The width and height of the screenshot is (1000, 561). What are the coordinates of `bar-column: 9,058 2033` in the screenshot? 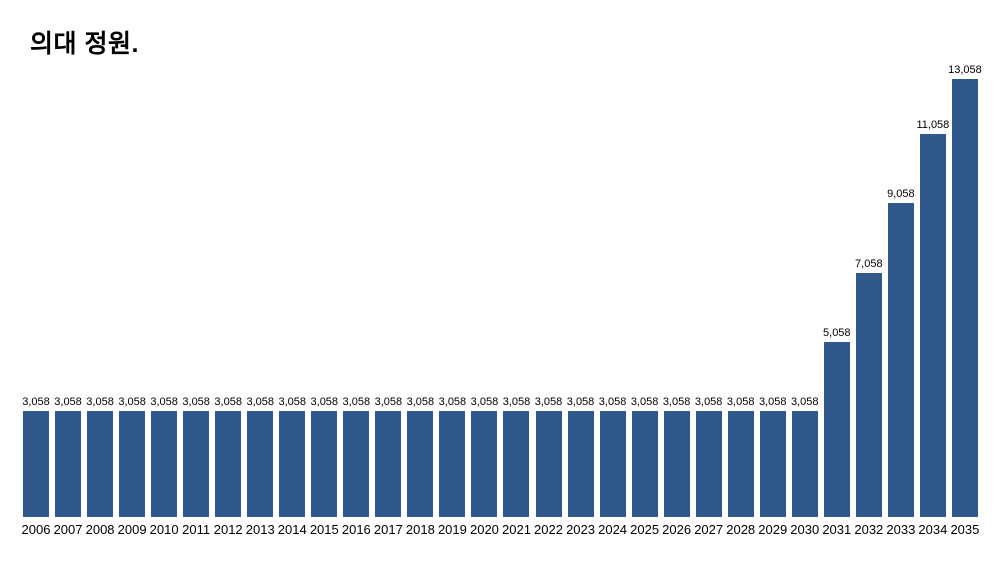 It's located at (900, 300).